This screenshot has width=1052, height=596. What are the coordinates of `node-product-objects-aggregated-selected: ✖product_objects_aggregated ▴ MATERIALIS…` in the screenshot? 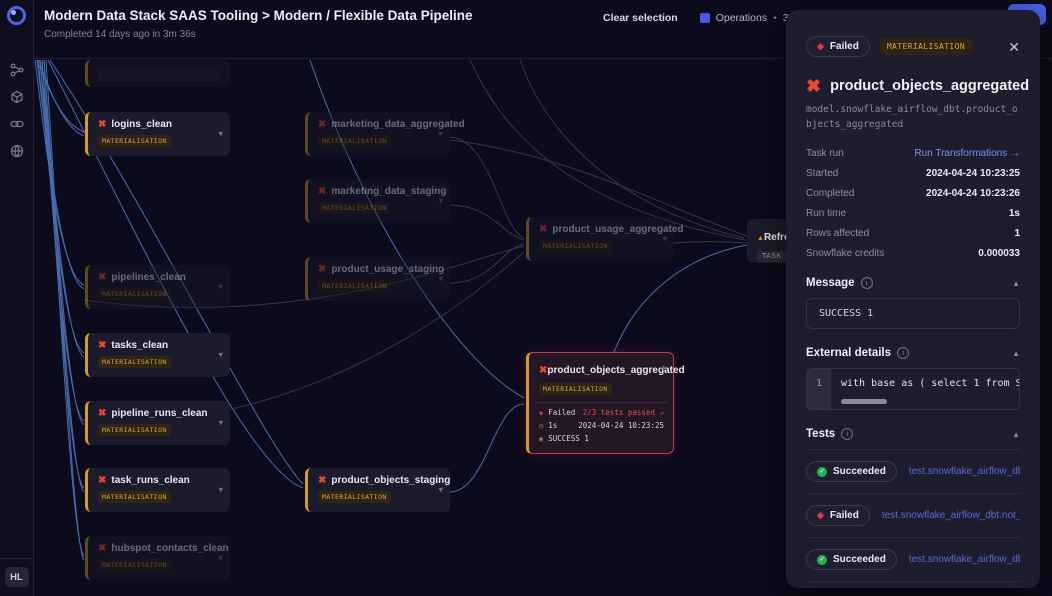 It's located at (605, 403).